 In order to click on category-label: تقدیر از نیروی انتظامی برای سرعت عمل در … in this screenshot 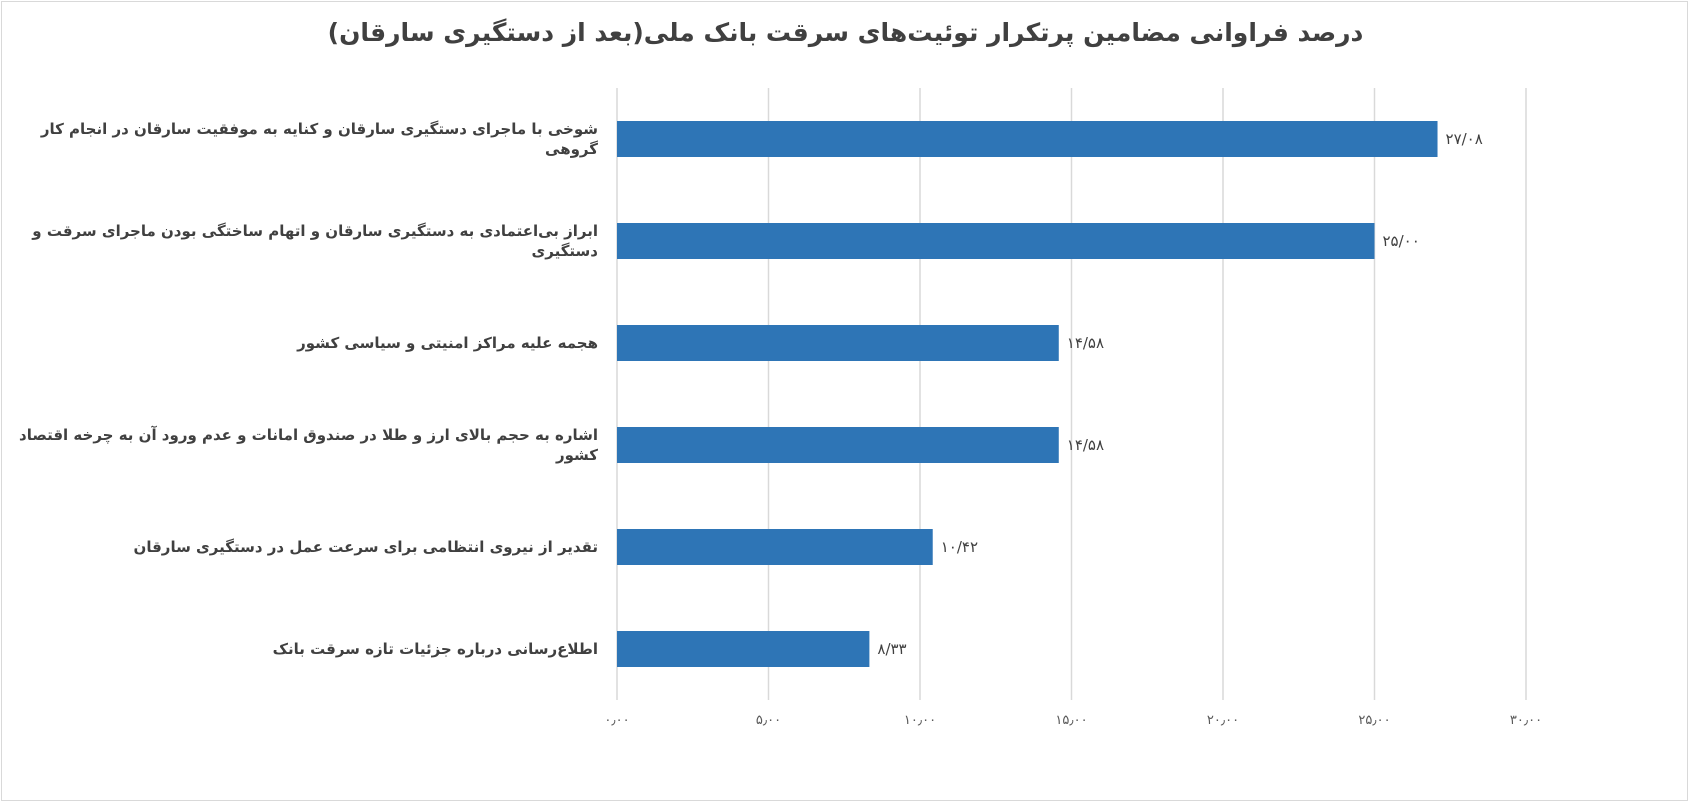, I will do `click(303, 547)`.